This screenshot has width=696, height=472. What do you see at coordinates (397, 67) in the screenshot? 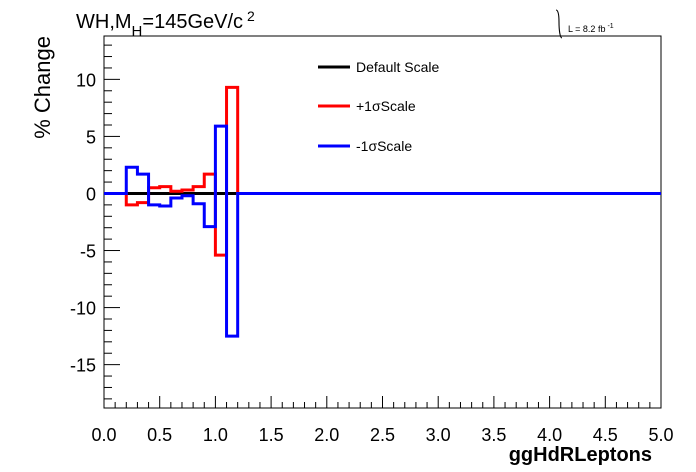
I see `svg-text: Default Scale` at bounding box center [397, 67].